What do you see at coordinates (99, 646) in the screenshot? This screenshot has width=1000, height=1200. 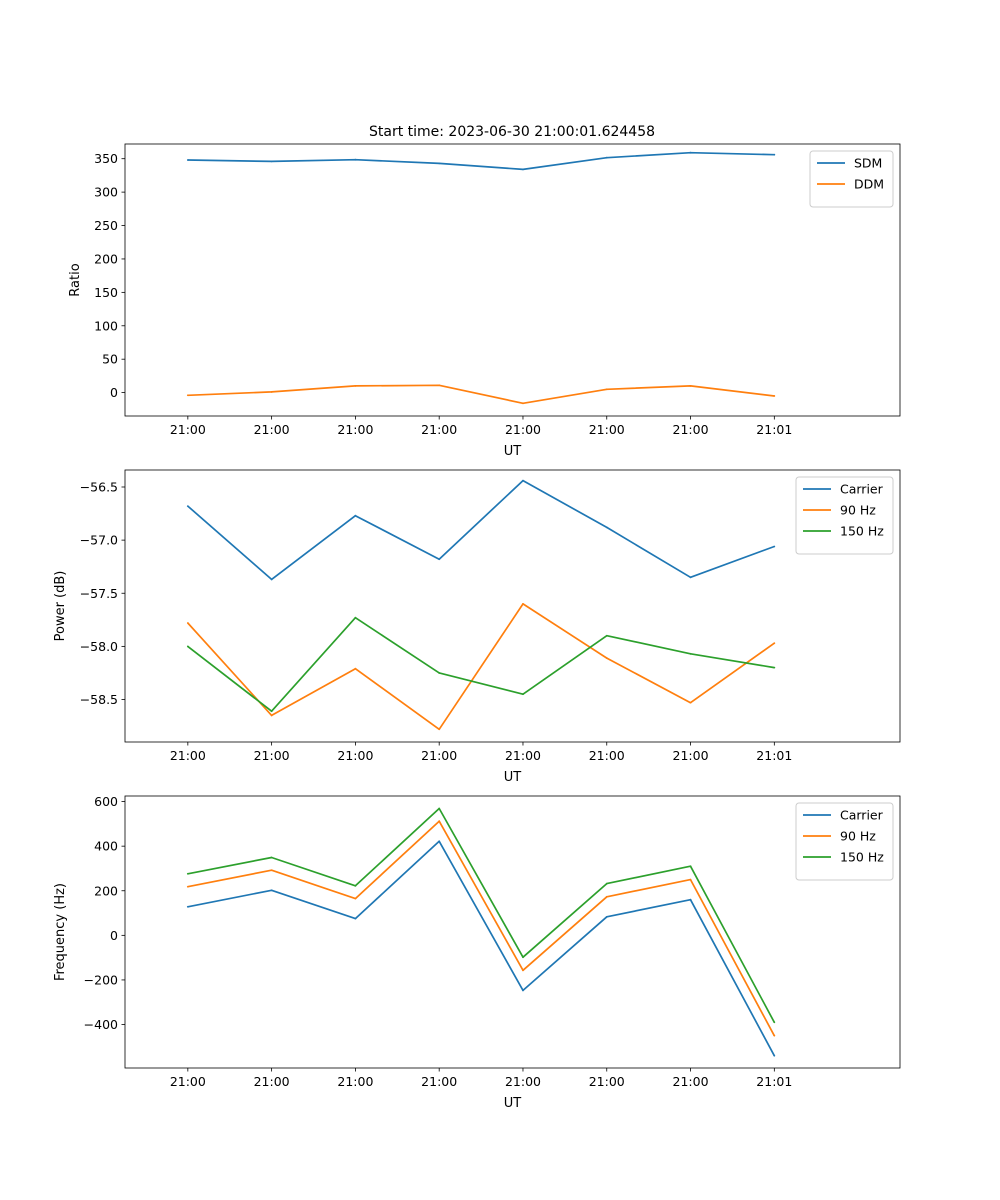 I see `power-ytick-label: −58.0` at bounding box center [99, 646].